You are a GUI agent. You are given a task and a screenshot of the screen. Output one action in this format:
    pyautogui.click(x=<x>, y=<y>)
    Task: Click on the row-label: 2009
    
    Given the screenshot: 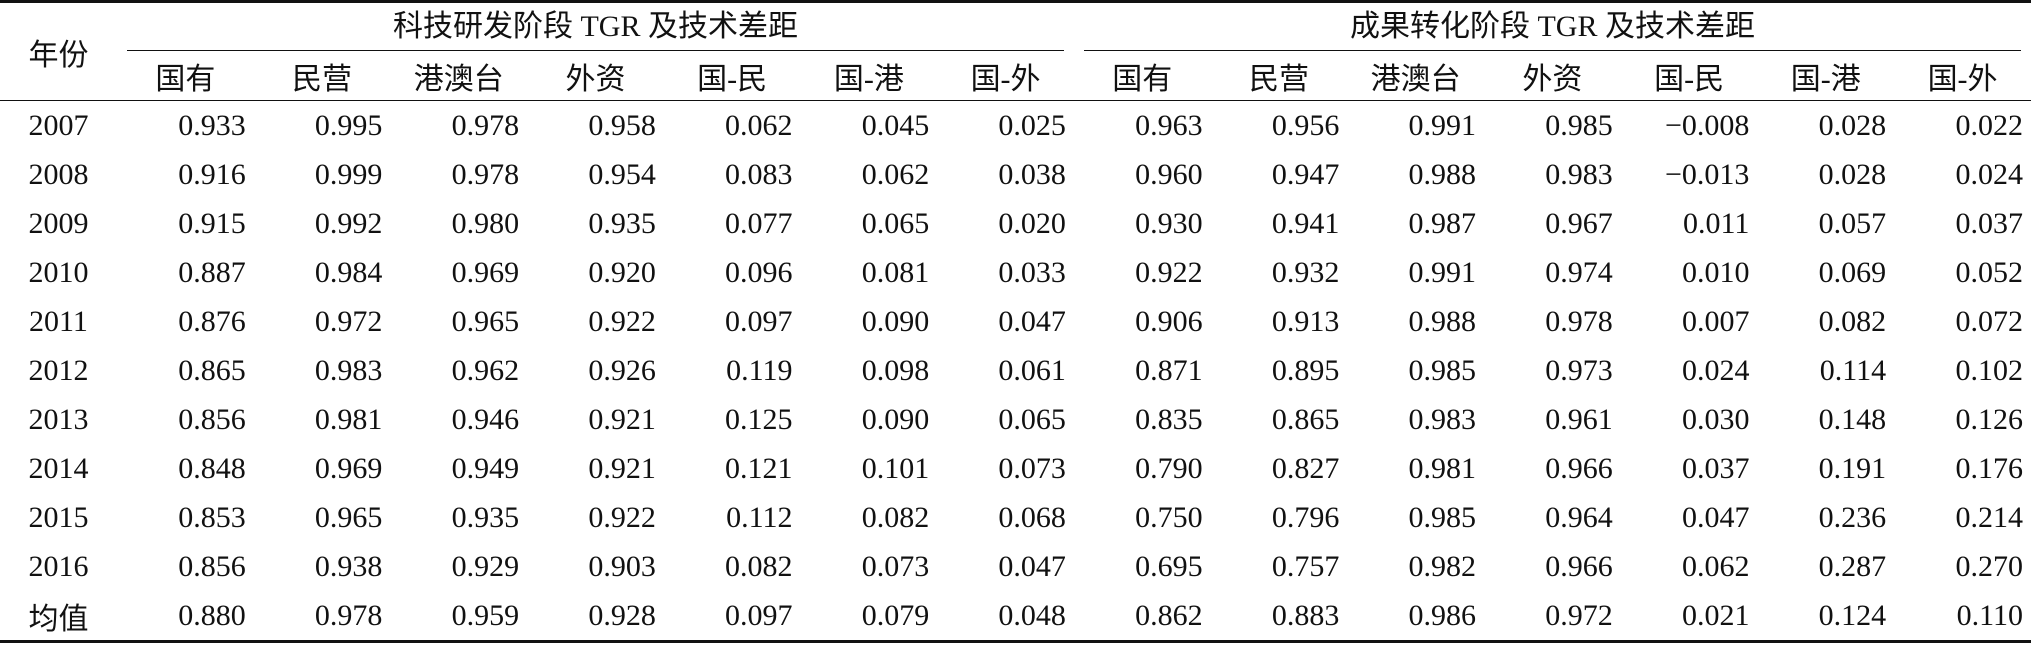 What is the action you would take?
    pyautogui.click(x=58, y=223)
    